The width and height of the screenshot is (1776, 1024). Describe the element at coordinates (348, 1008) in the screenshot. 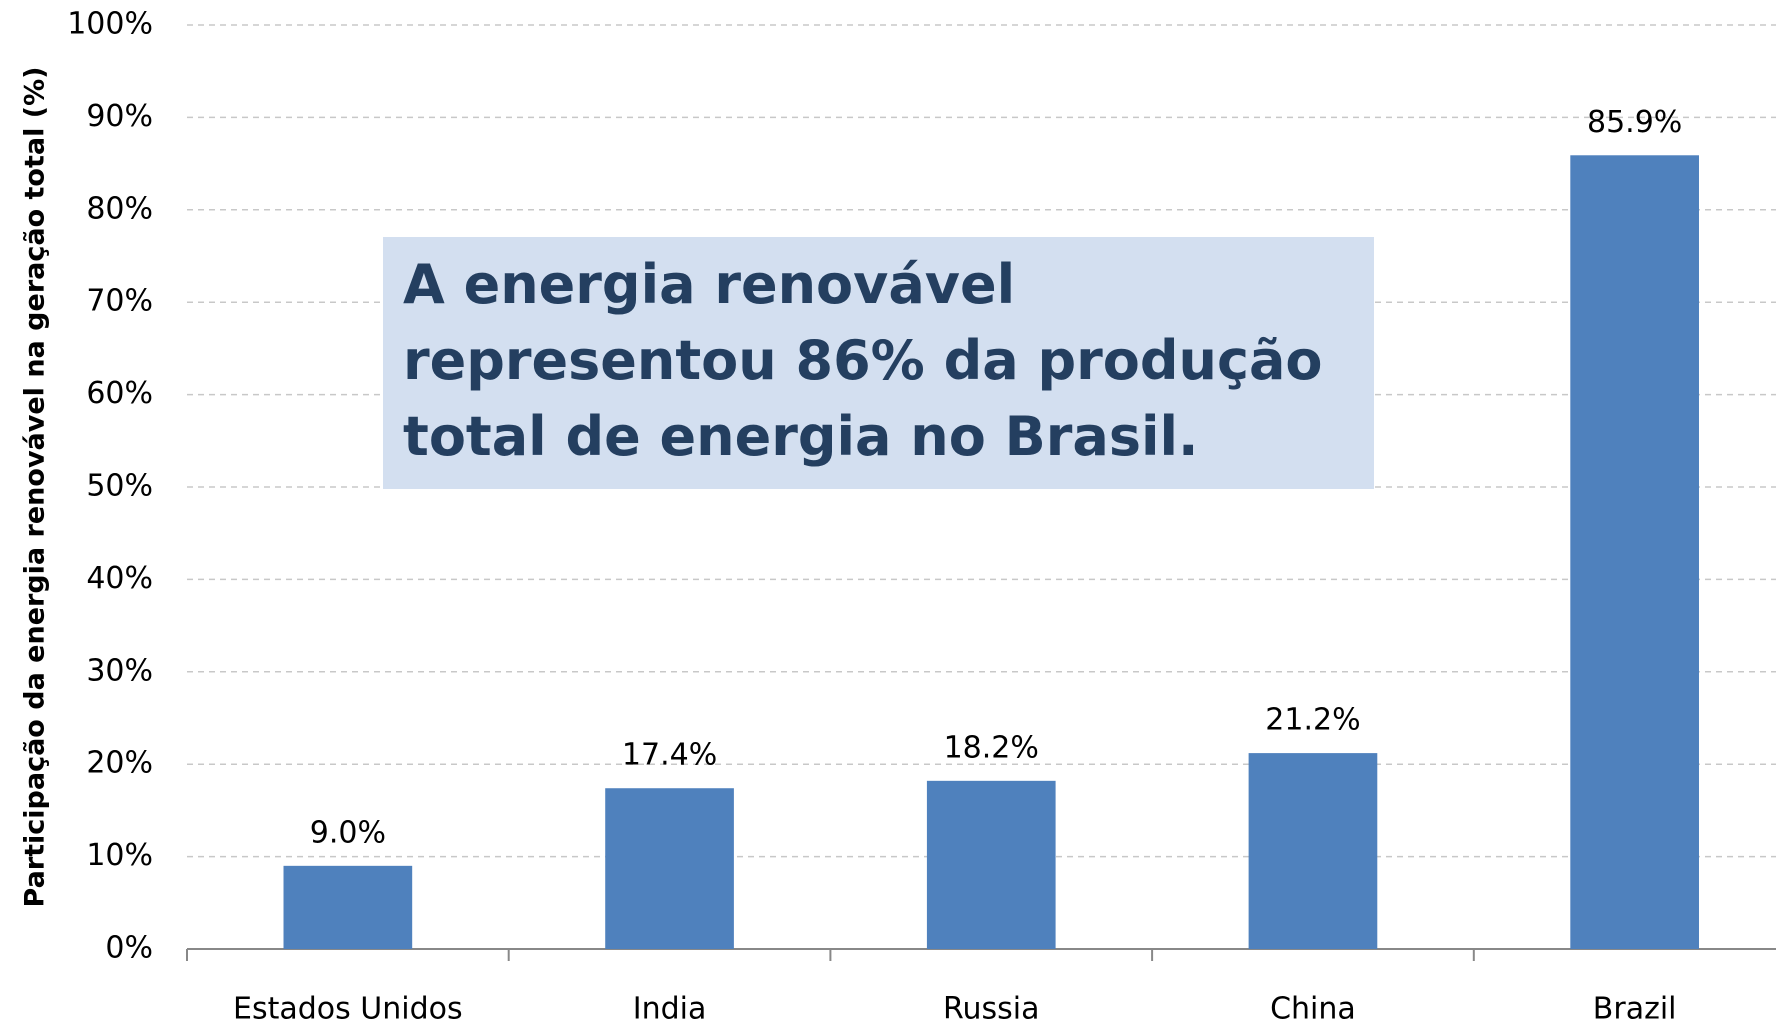

I see `x-tick-label: Estados Unidos` at that location.